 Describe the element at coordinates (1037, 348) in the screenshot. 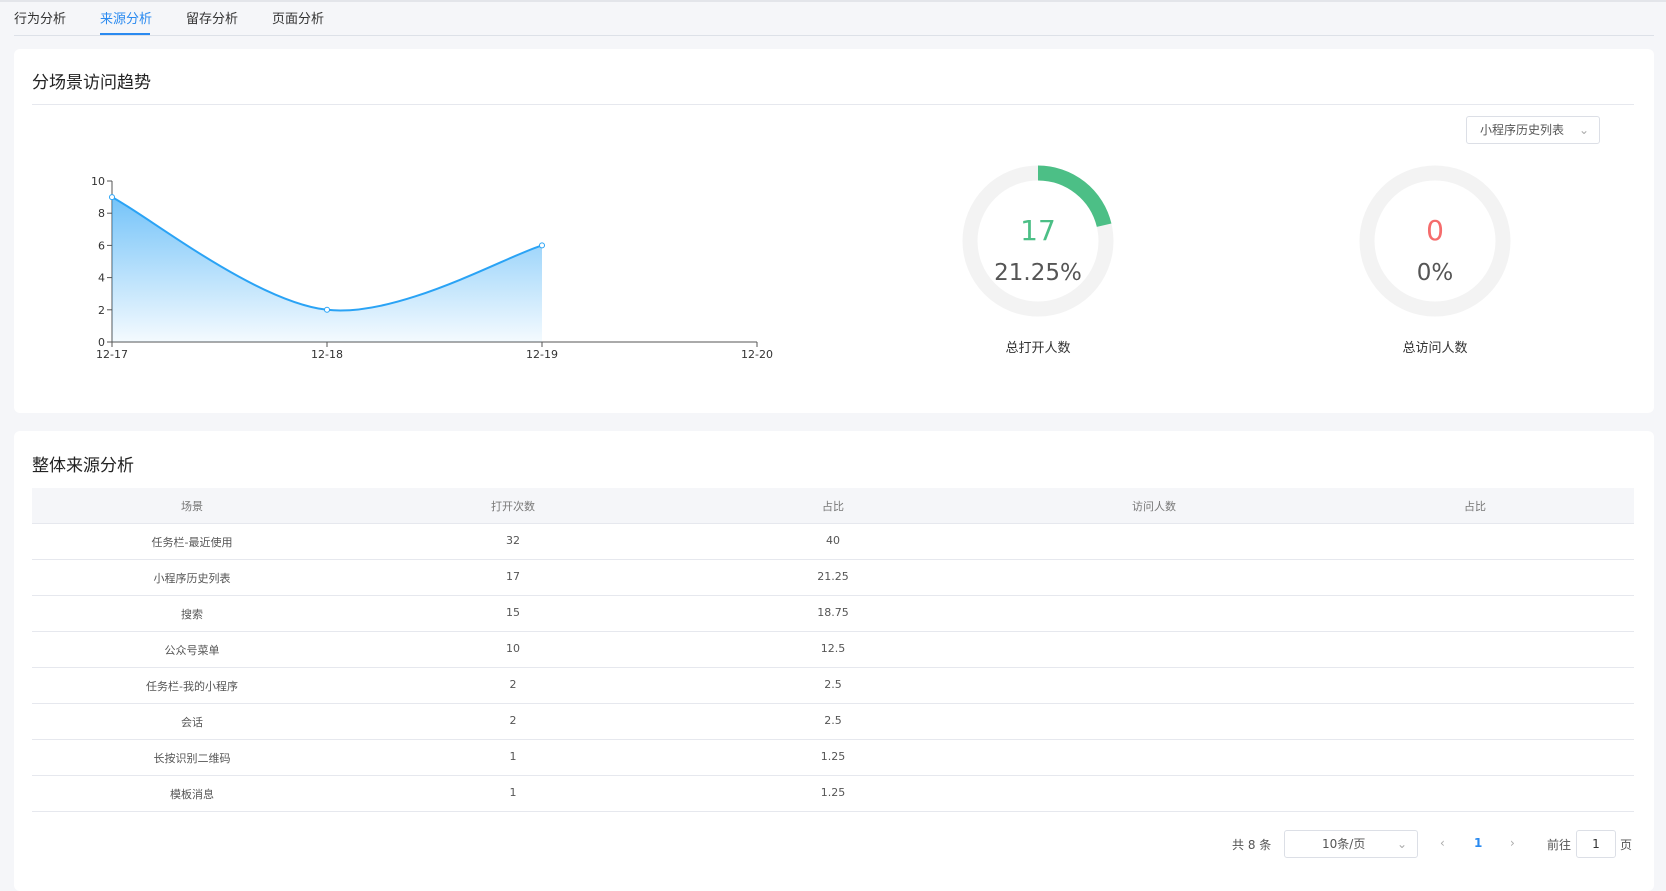

I see `gauge-label: 总打开人数` at that location.